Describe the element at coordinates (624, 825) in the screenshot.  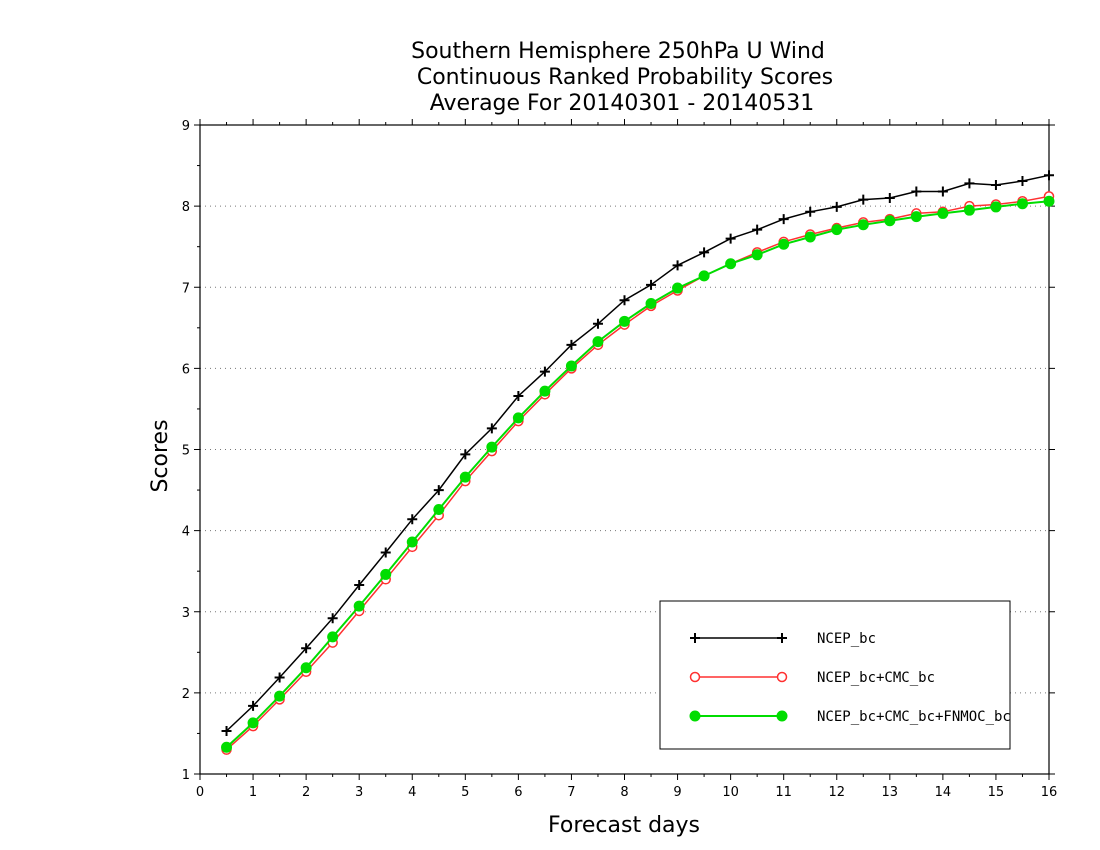
I see `x-axis-label: Forecast days` at that location.